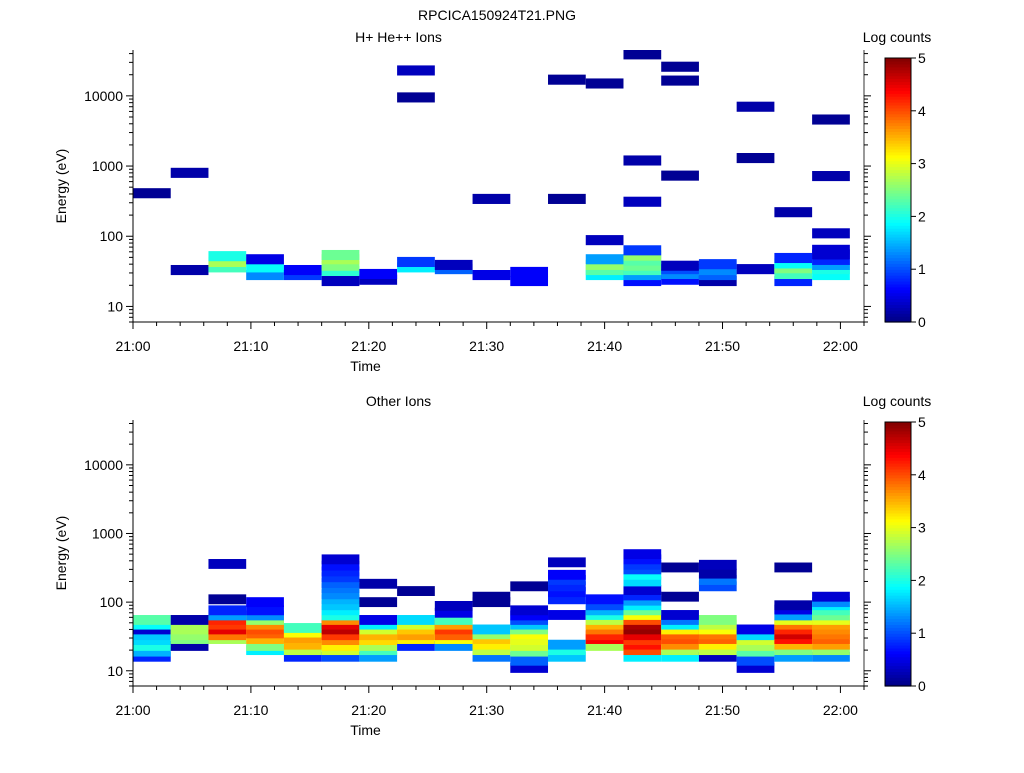 The width and height of the screenshot is (1024, 773). What do you see at coordinates (722, 710) in the screenshot?
I see `x-tick-label: 21:50` at bounding box center [722, 710].